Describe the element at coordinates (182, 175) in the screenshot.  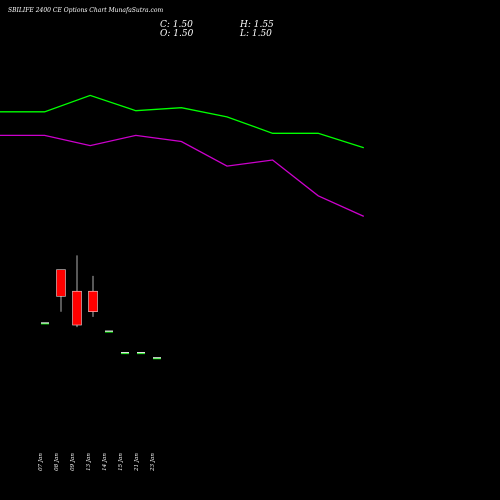
I see `magenta-indicator-line` at that location.